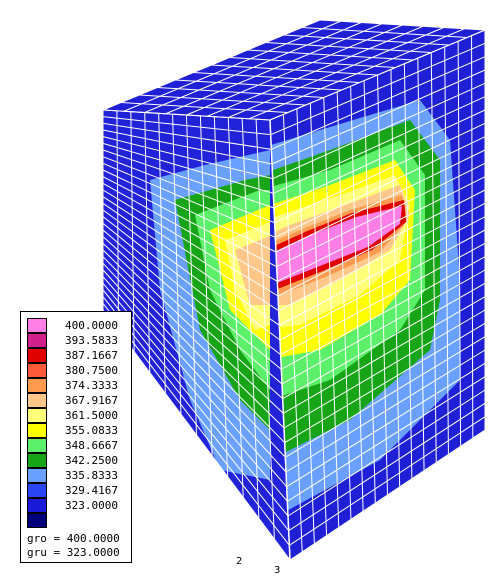  What do you see at coordinates (91, 430) in the screenshot?
I see `legend-value: 355.0833` at bounding box center [91, 430].